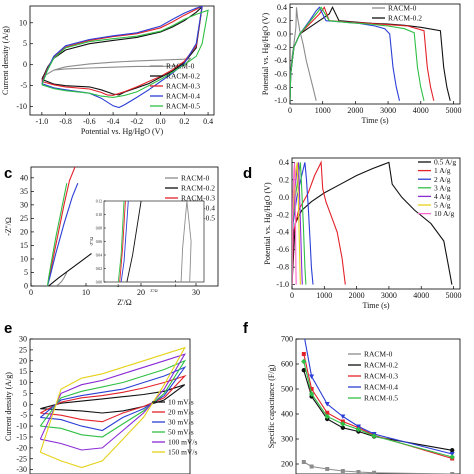 The height and width of the screenshot is (474, 474). Describe the element at coordinates (303, 54) in the screenshot. I see `series-line-b` at that location.